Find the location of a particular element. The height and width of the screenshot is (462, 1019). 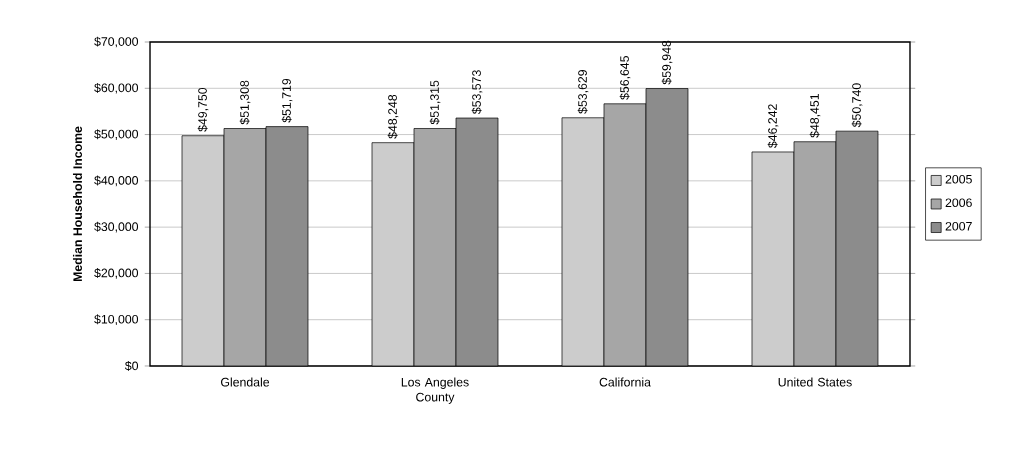

data-label: $53,573 is located at coordinates (477, 92).